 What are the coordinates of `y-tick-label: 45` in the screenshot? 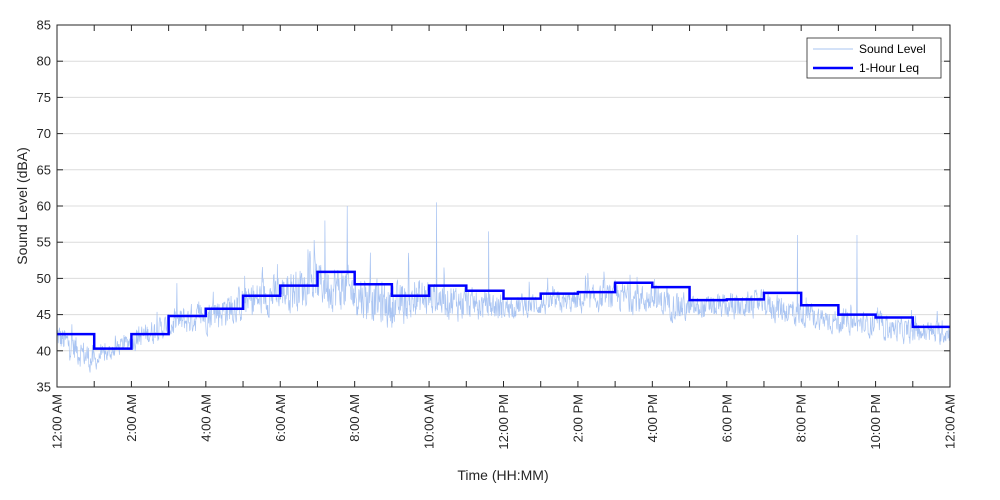 It's located at (44, 314).